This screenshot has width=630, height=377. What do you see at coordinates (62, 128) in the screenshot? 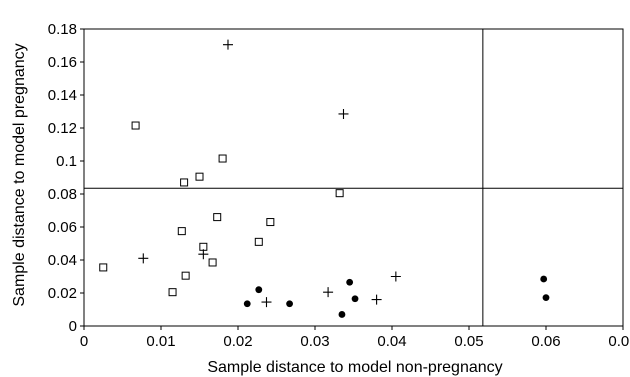
I see `y-tick-label: 0.12` at bounding box center [62, 128].